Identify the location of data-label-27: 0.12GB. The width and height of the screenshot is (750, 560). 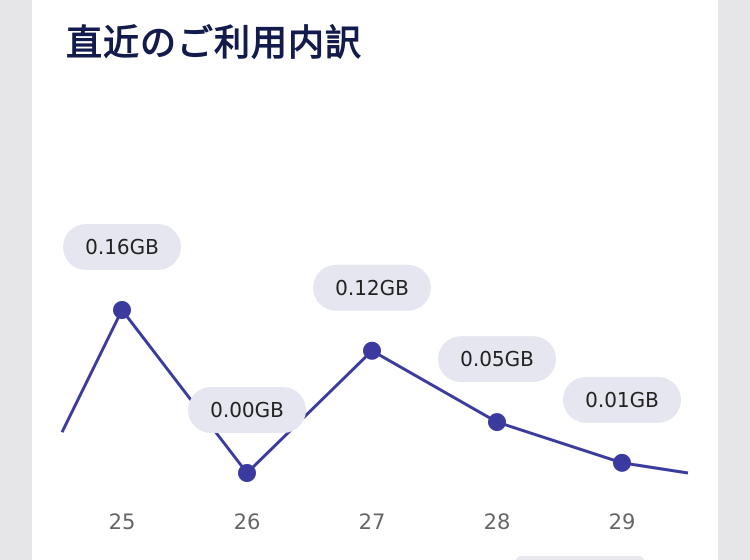
(372, 287).